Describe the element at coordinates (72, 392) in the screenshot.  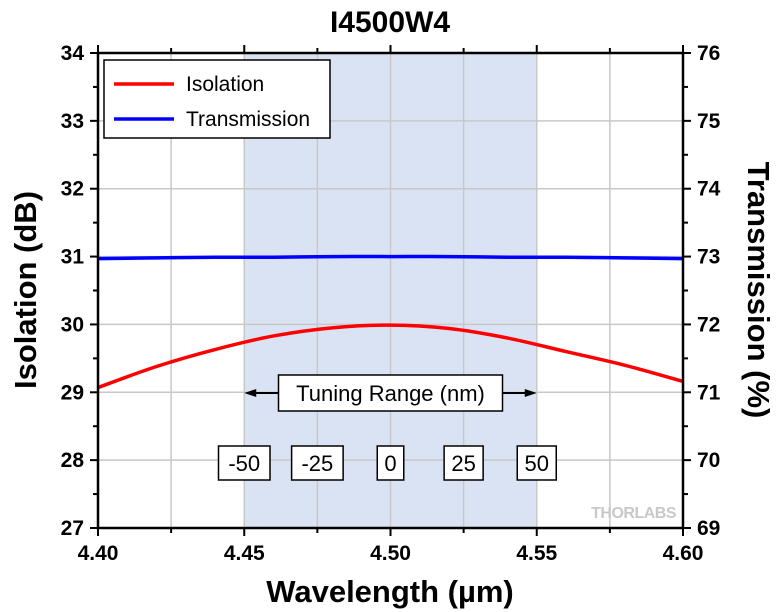
I see `y-left-tick-label: 29` at that location.